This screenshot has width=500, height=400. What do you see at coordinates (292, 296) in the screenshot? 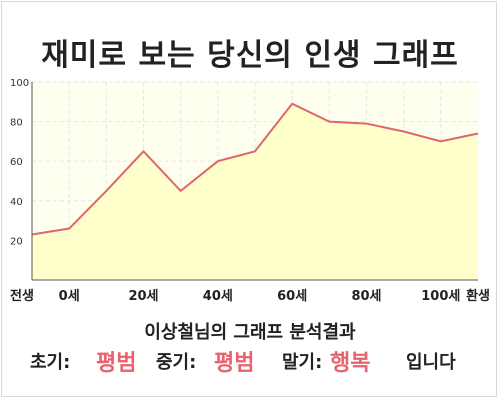
I see `x-tick-label: 60세` at bounding box center [292, 296].